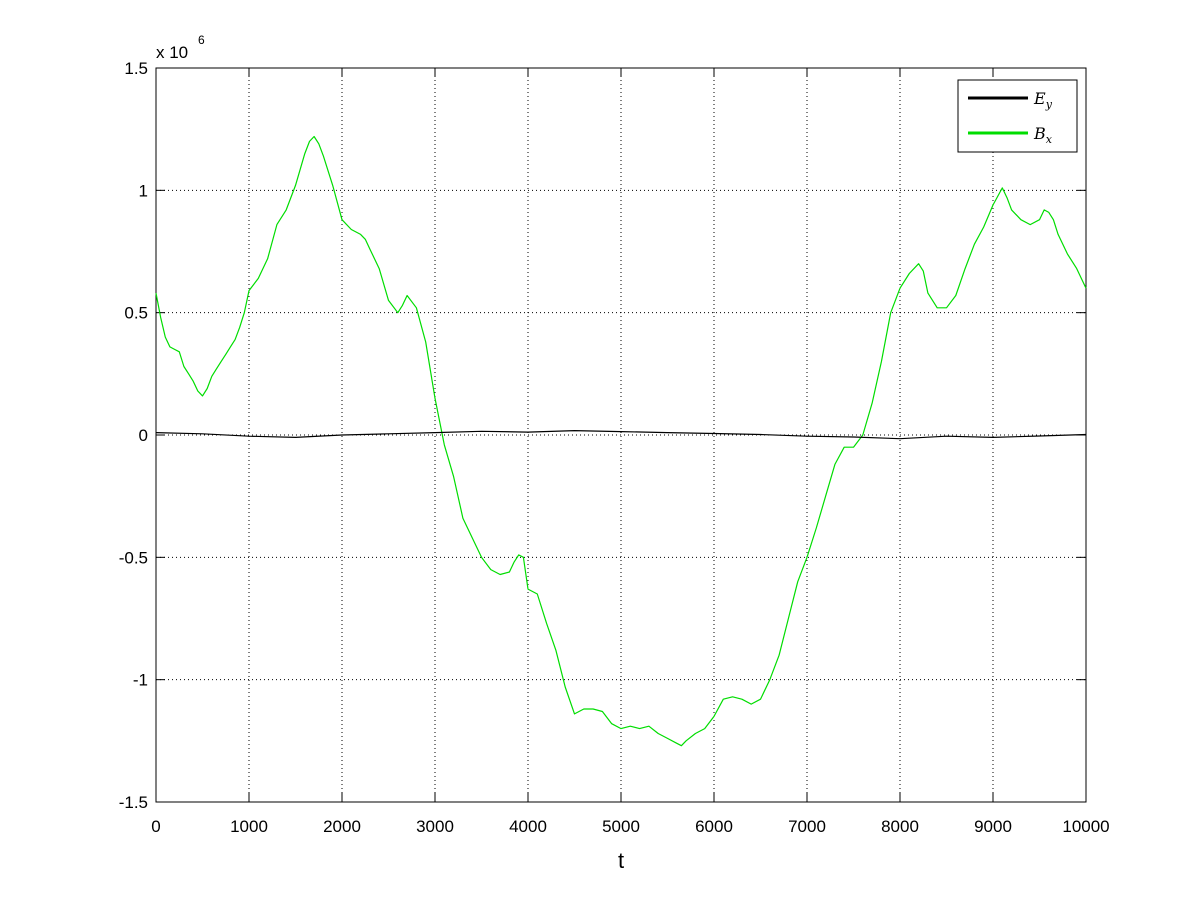 The width and height of the screenshot is (1200, 900). What do you see at coordinates (143, 435) in the screenshot?
I see `y-tick-label: 0` at bounding box center [143, 435].